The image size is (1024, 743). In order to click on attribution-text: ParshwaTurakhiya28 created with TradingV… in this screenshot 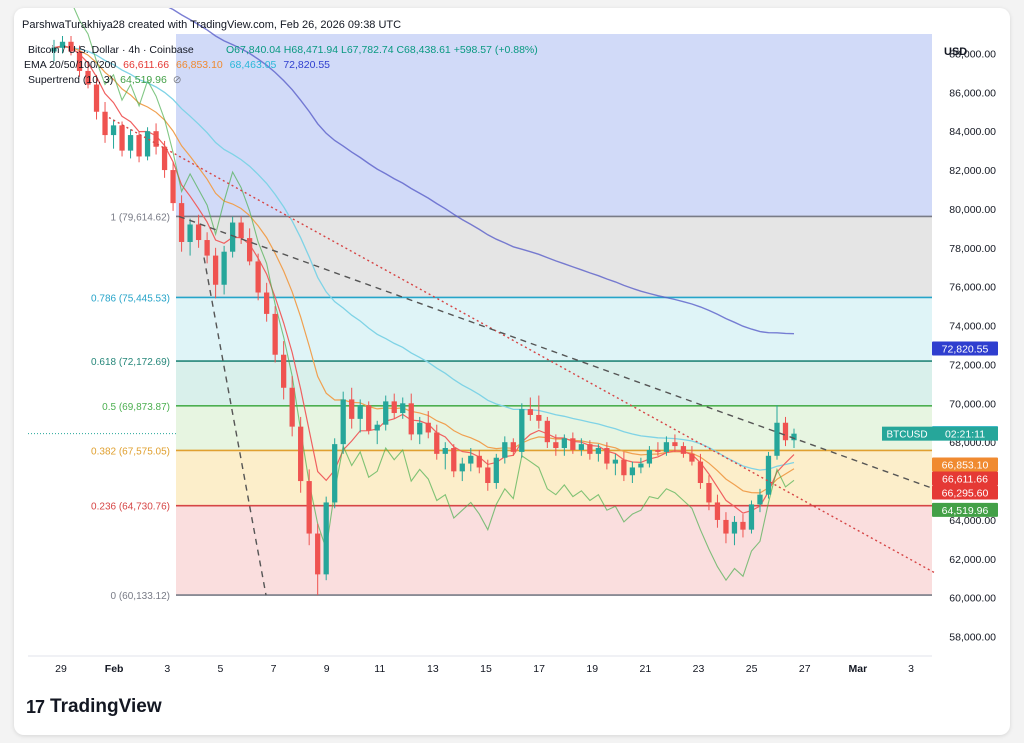, I will do `click(212, 25)`.